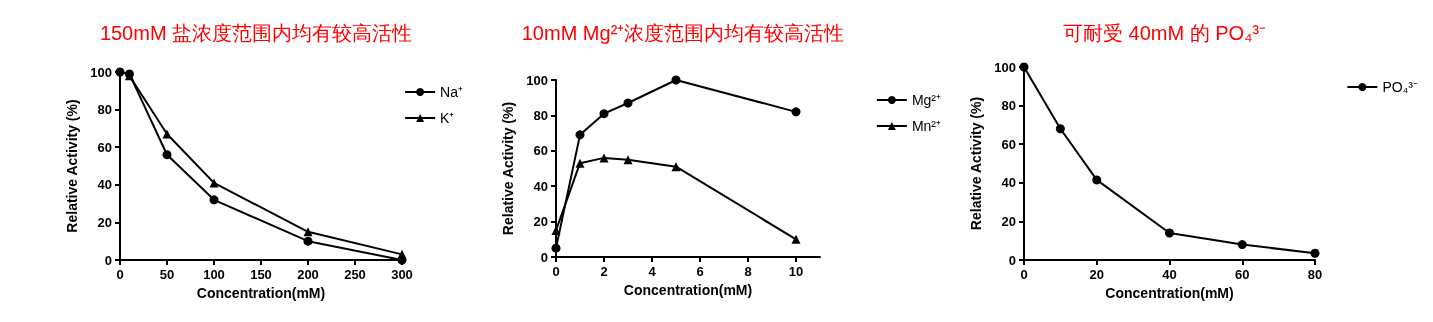 This screenshot has width=1433, height=322. What do you see at coordinates (214, 274) in the screenshot?
I see `x-tick-label: 100` at bounding box center [214, 274].